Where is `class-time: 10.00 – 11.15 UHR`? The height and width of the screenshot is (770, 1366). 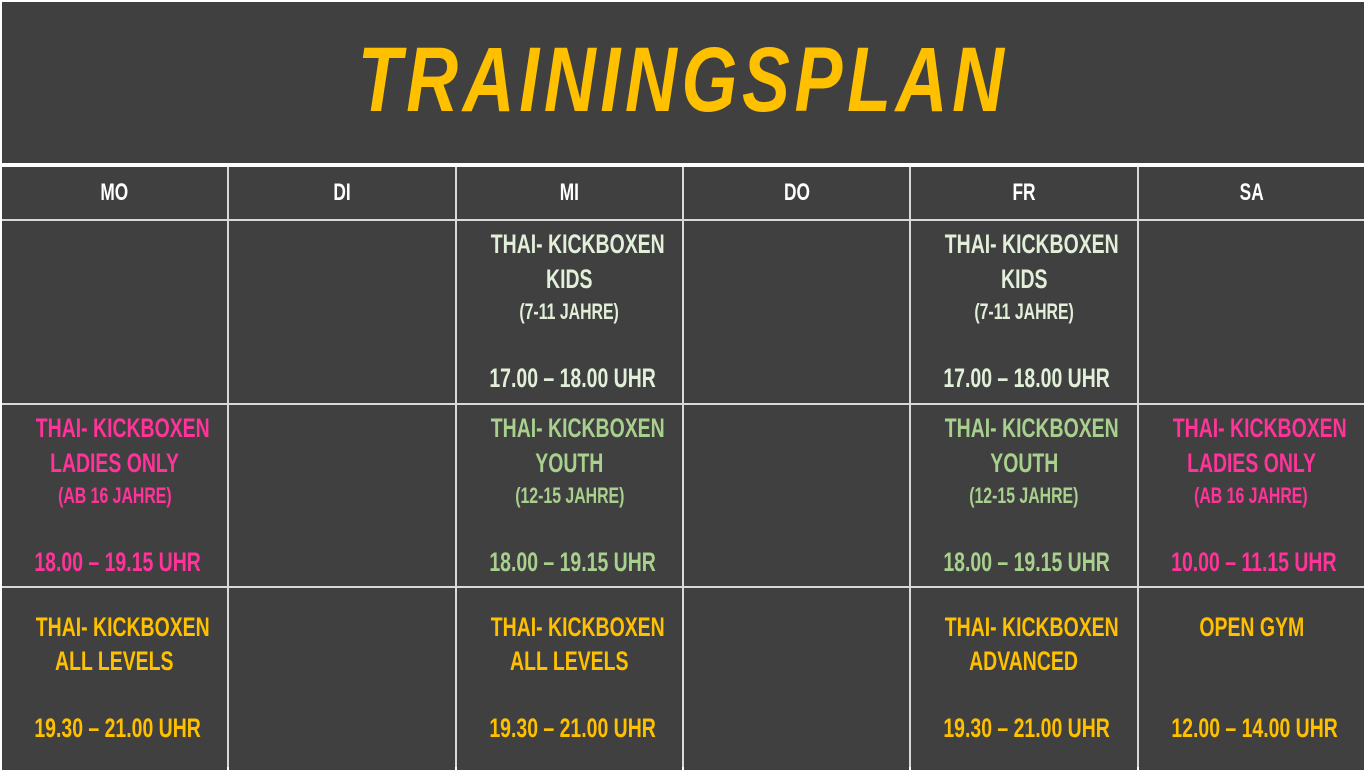 class-time: 10.00 – 11.15 UHR is located at coordinates (1251, 562).